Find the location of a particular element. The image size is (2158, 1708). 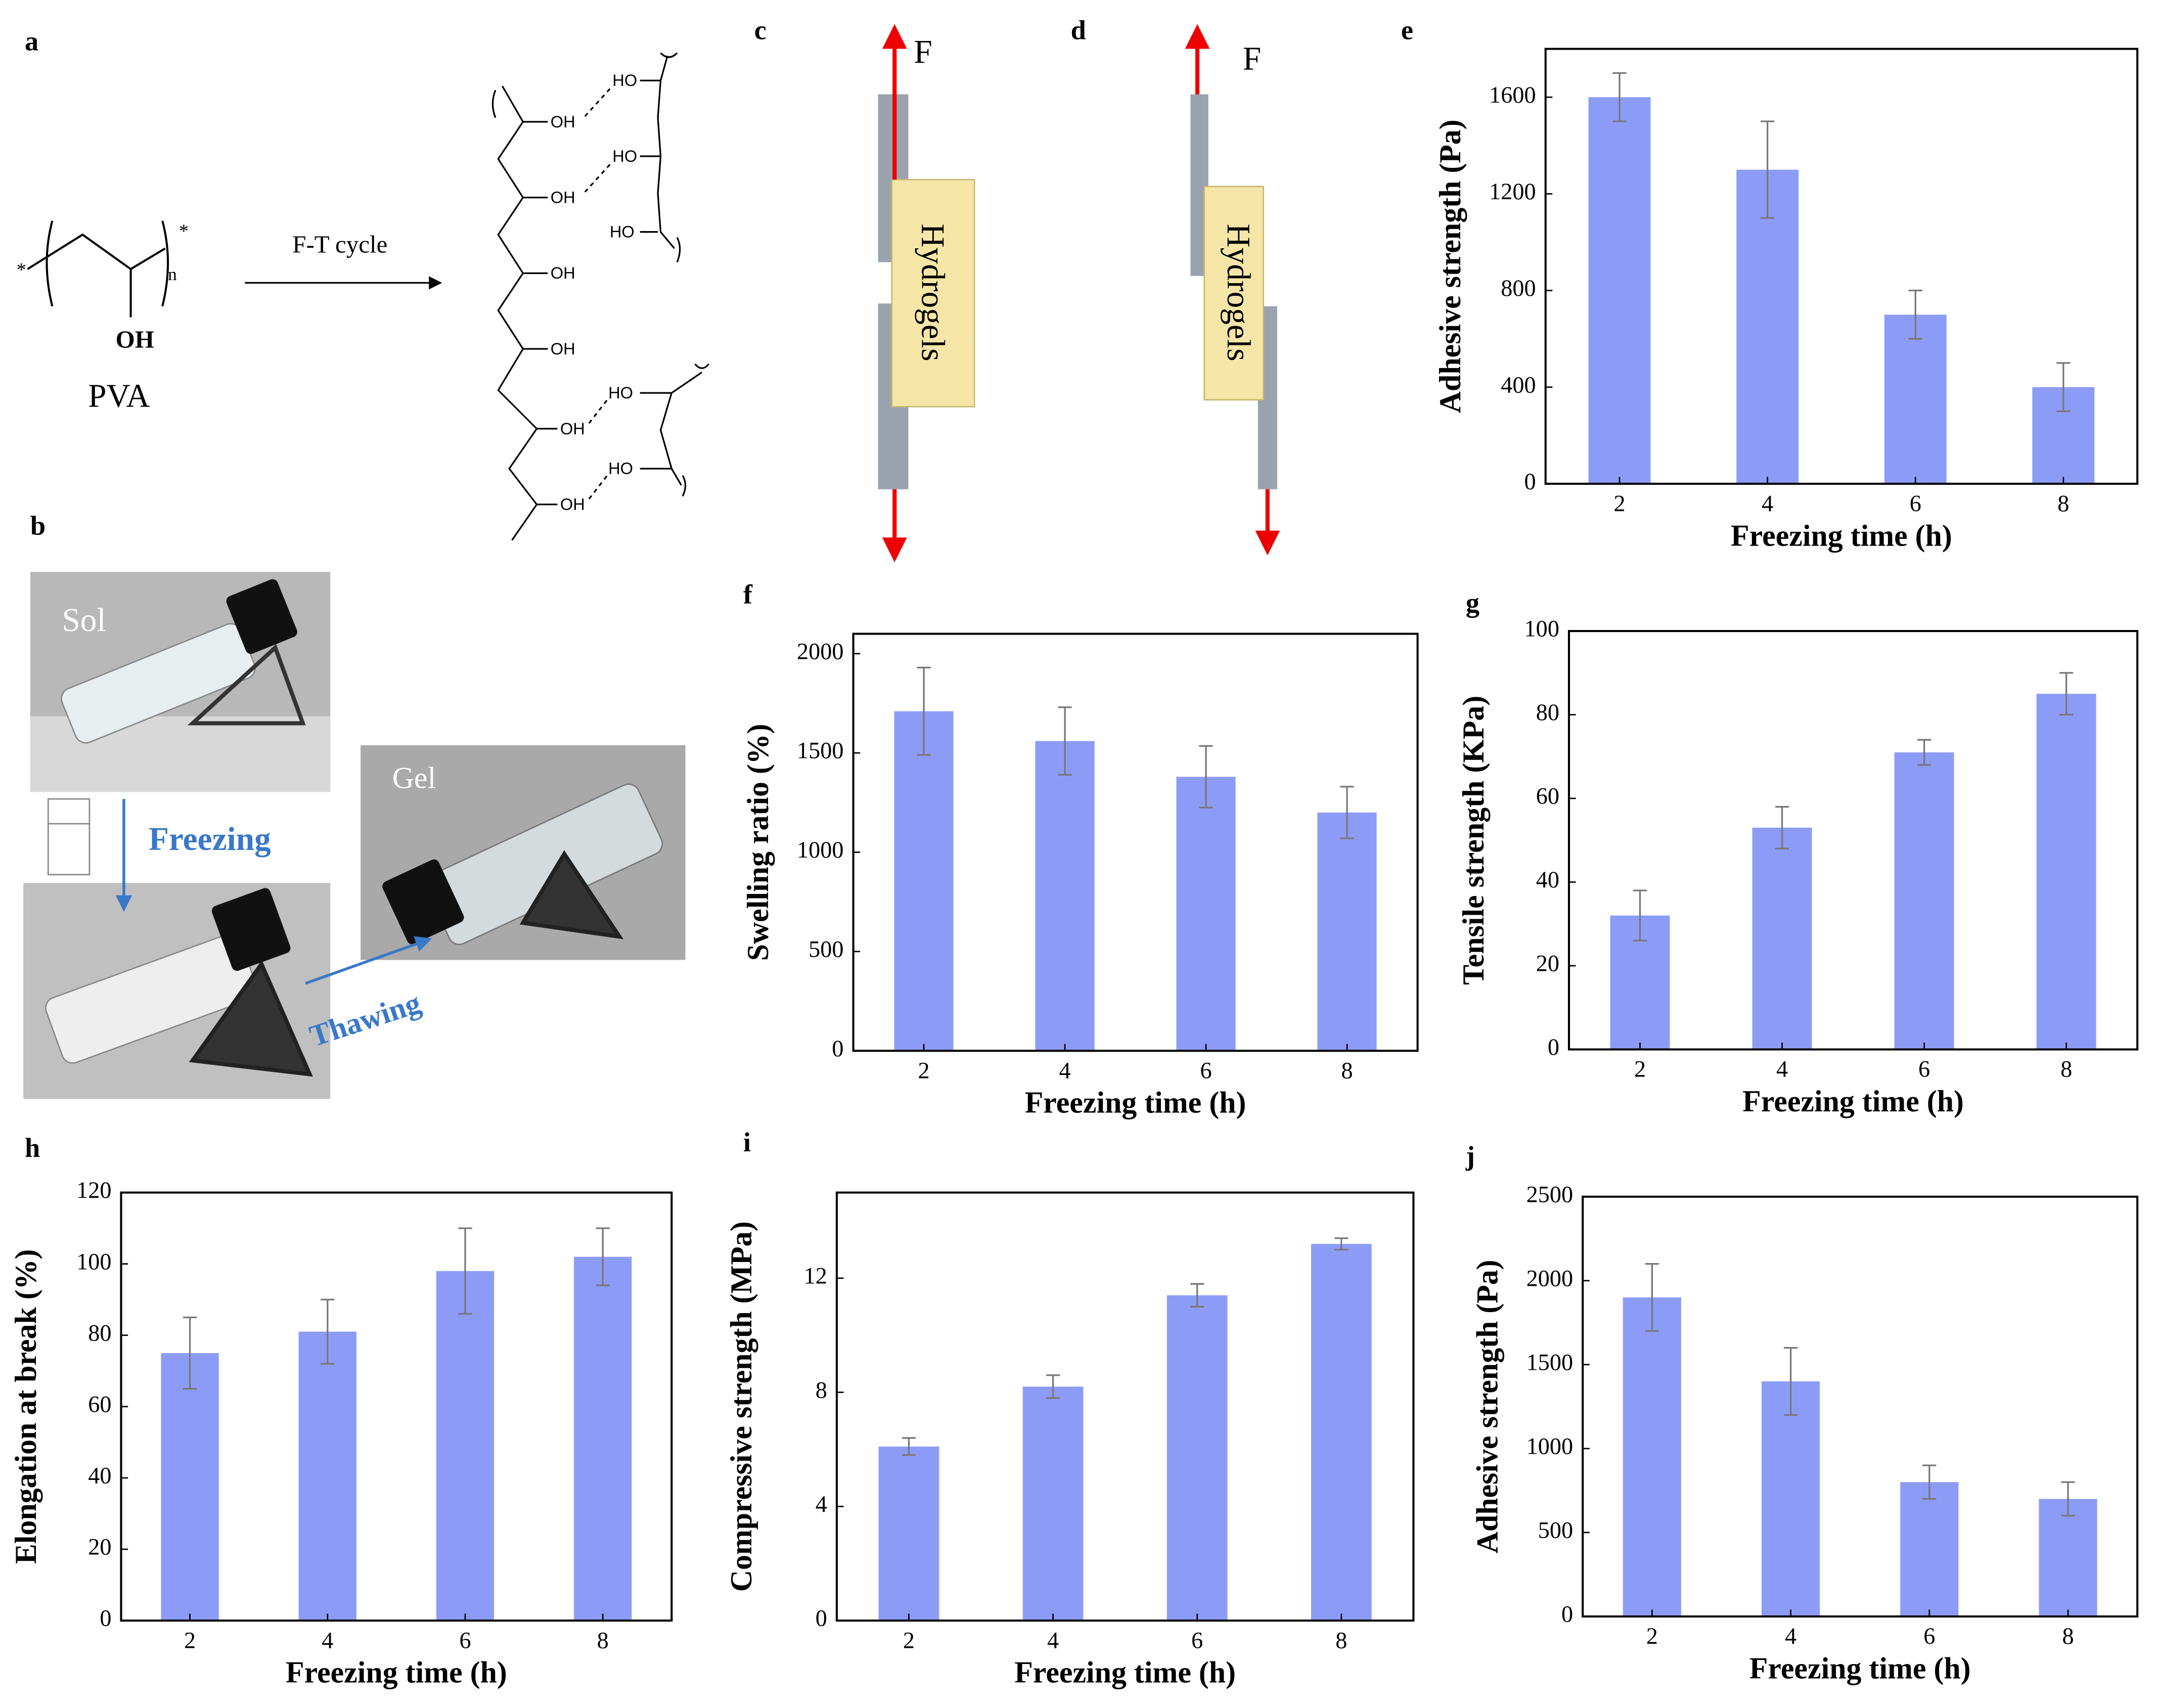

y-tick-label: 1500 is located at coordinates (1549, 1362).